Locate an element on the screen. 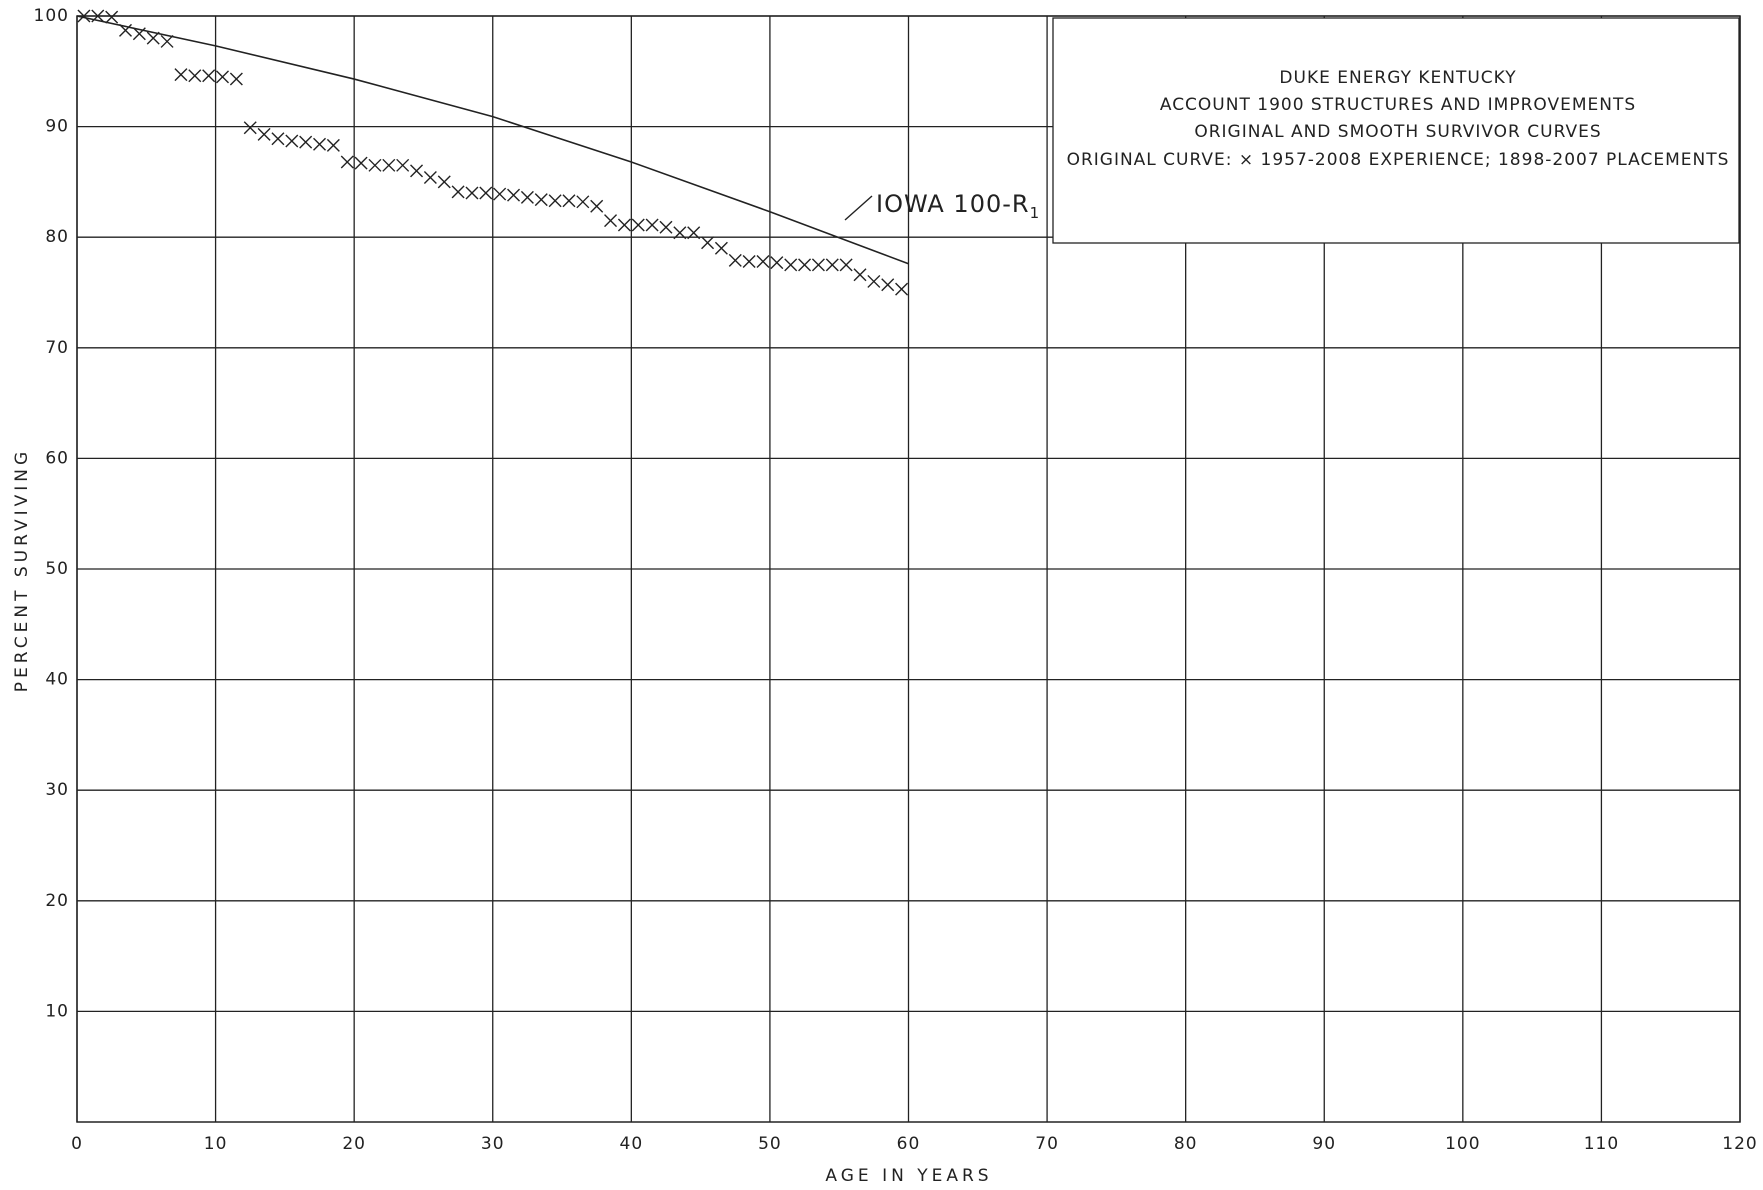  annotation: IOWA 100-R1 is located at coordinates (958, 206).